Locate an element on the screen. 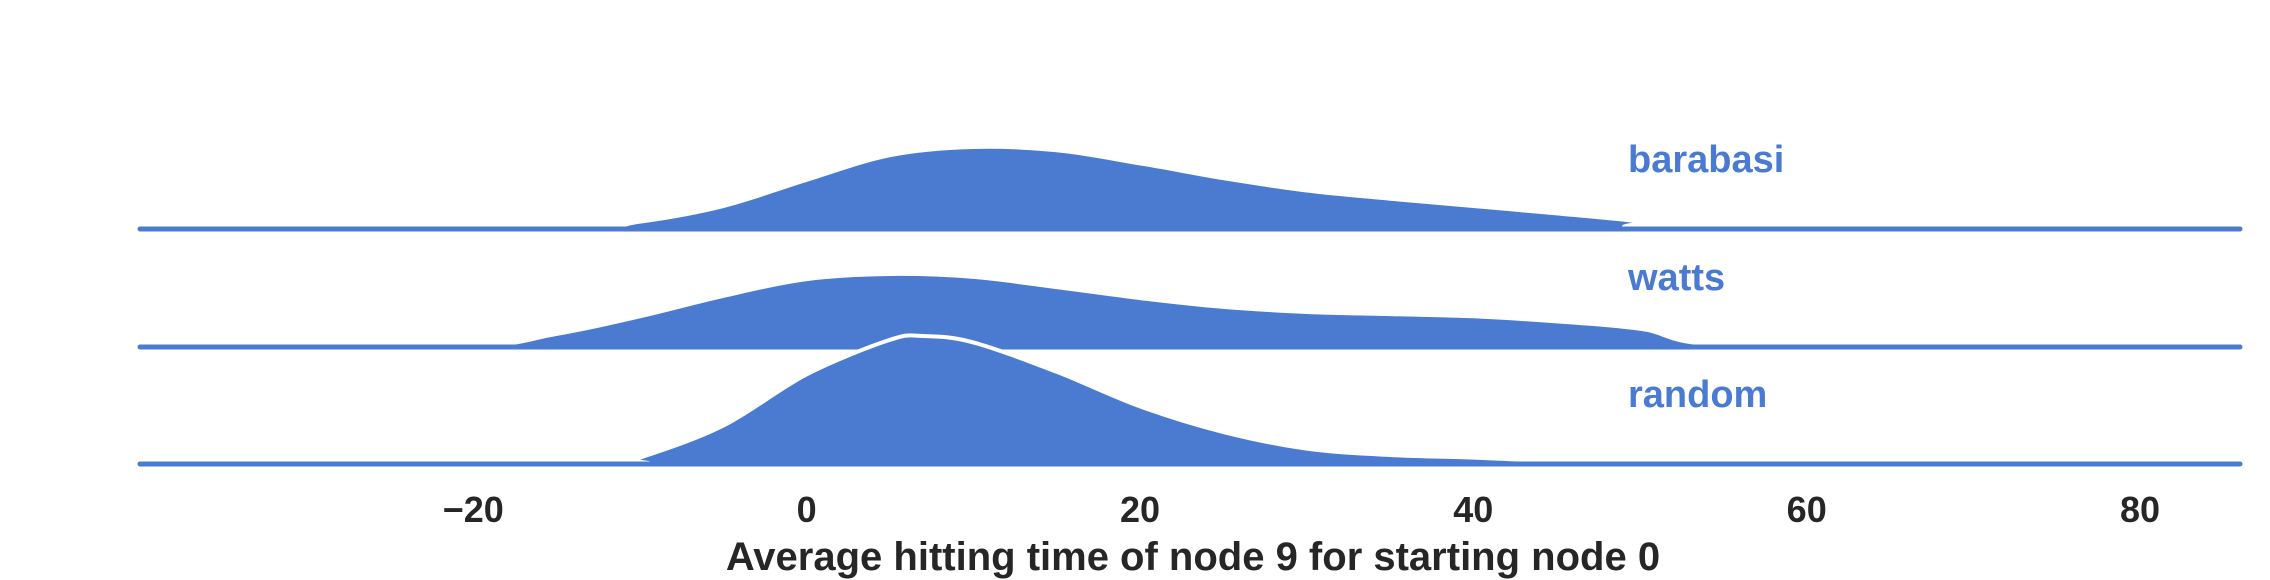 This screenshot has height=580, width=2270. ridge-barabasi: barabasi is located at coordinates (1190, 185).